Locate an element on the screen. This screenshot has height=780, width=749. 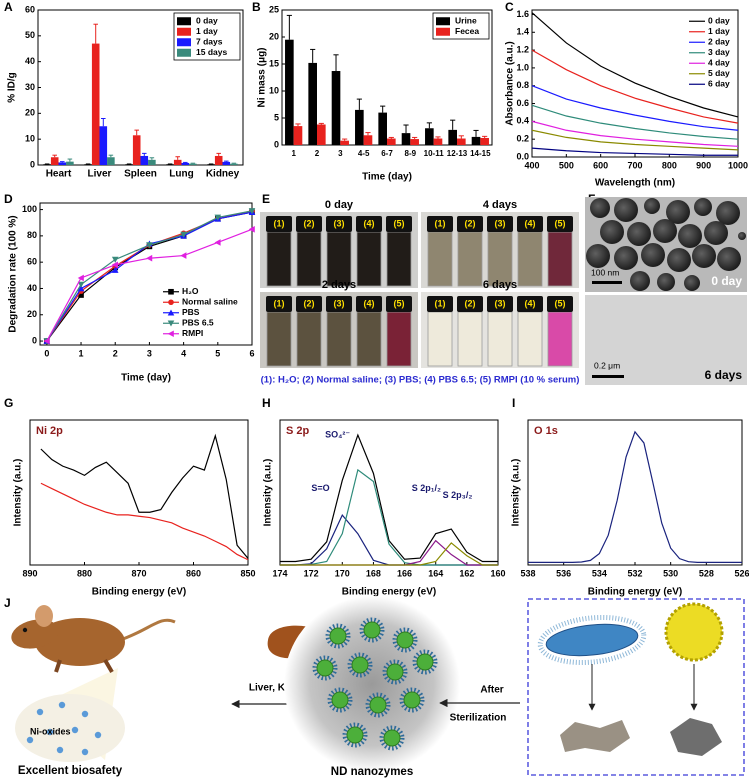
y-axis-label: Intensity (a.u.) is located at coordinates (18, 493).